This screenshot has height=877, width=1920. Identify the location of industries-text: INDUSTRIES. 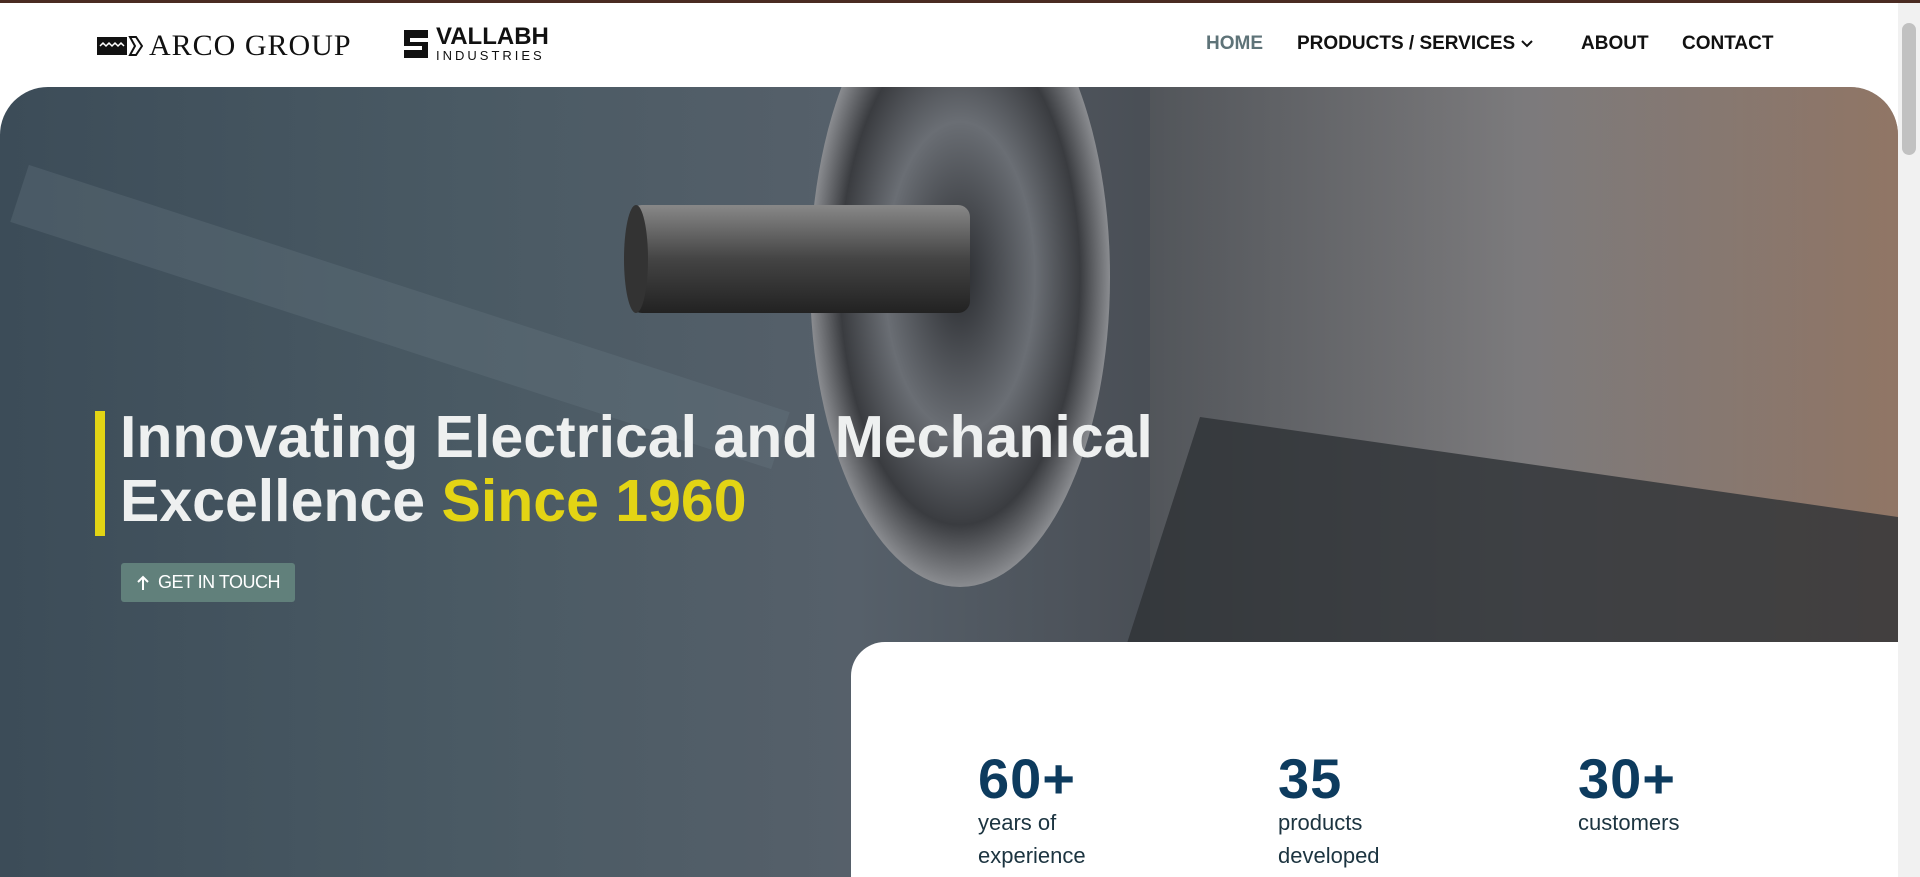
(490, 55).